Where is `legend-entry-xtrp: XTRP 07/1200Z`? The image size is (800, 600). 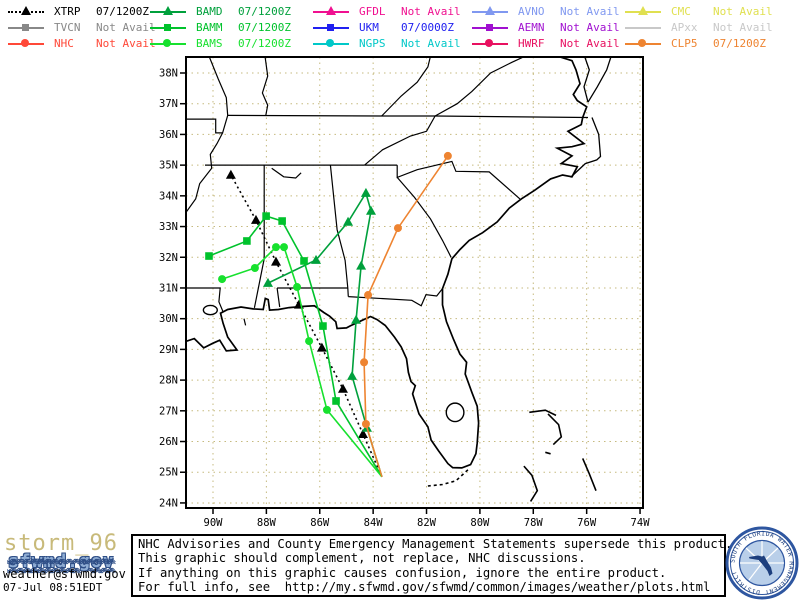
legend-entry-xtrp: XTRP 07/1200Z is located at coordinates (83, 12).